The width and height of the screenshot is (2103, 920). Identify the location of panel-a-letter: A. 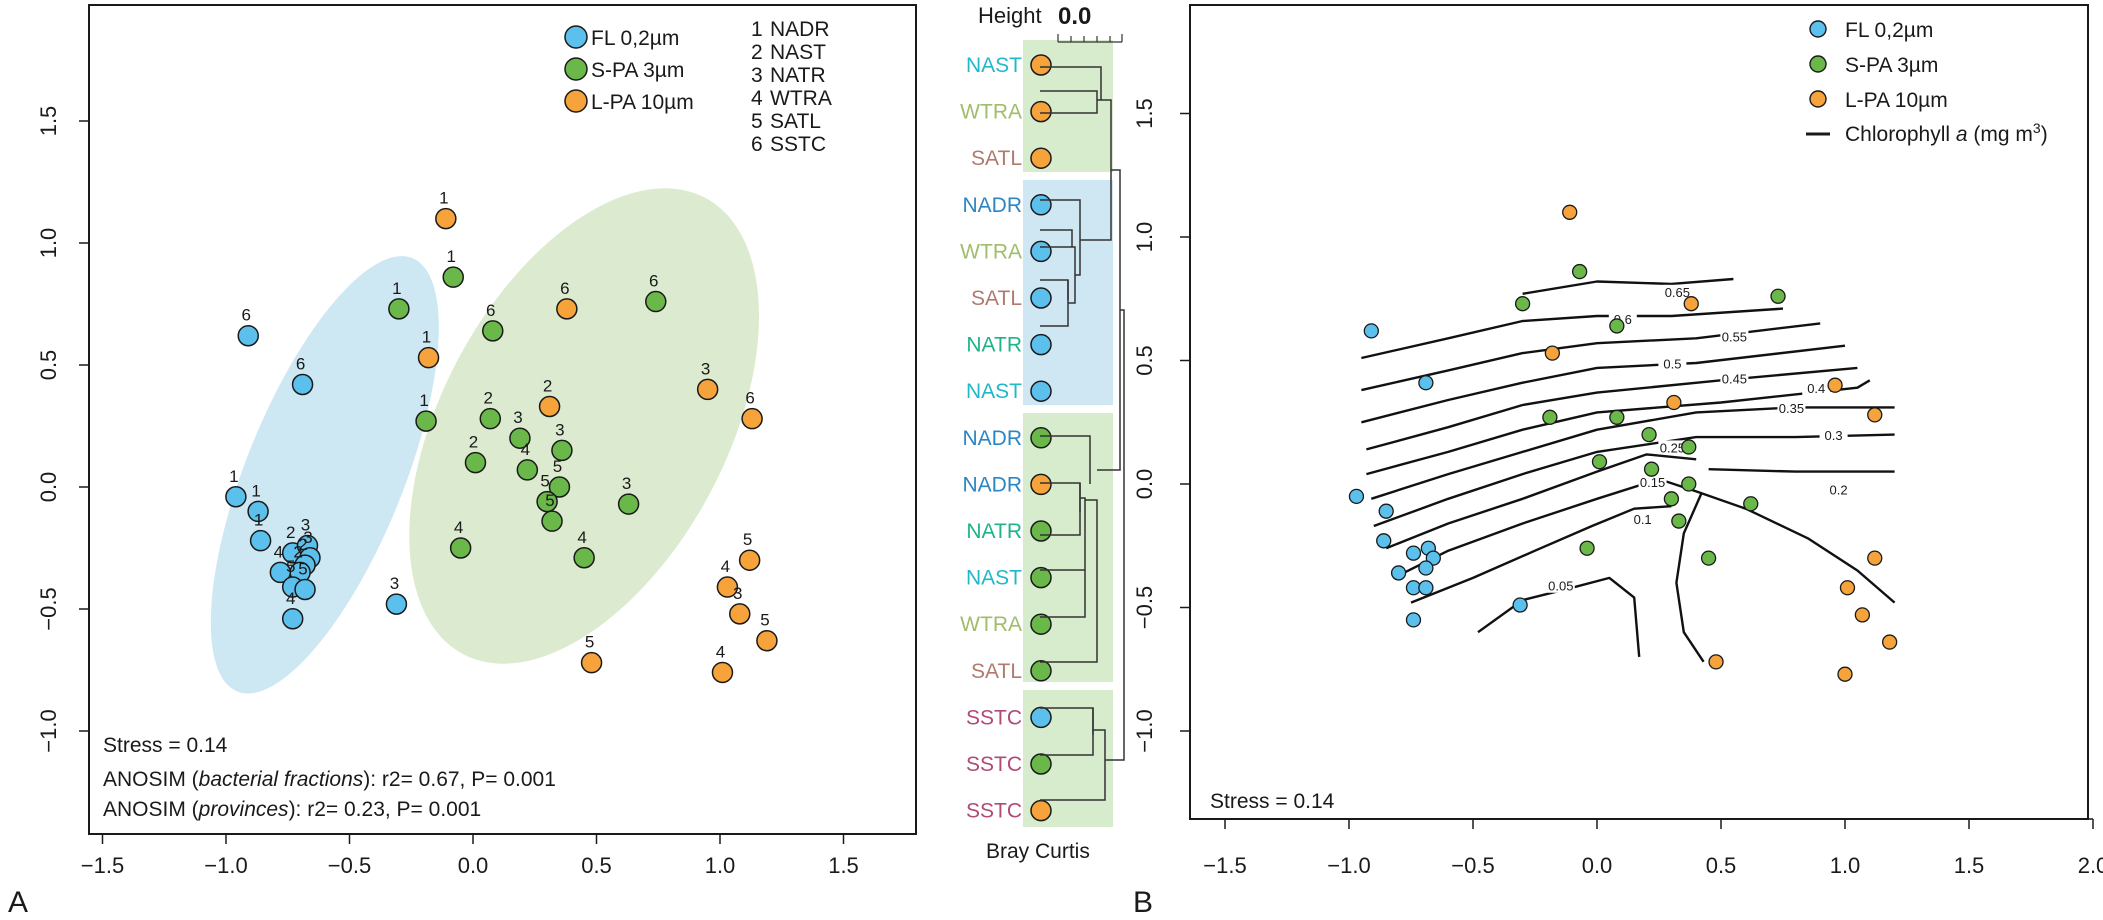
(18, 902).